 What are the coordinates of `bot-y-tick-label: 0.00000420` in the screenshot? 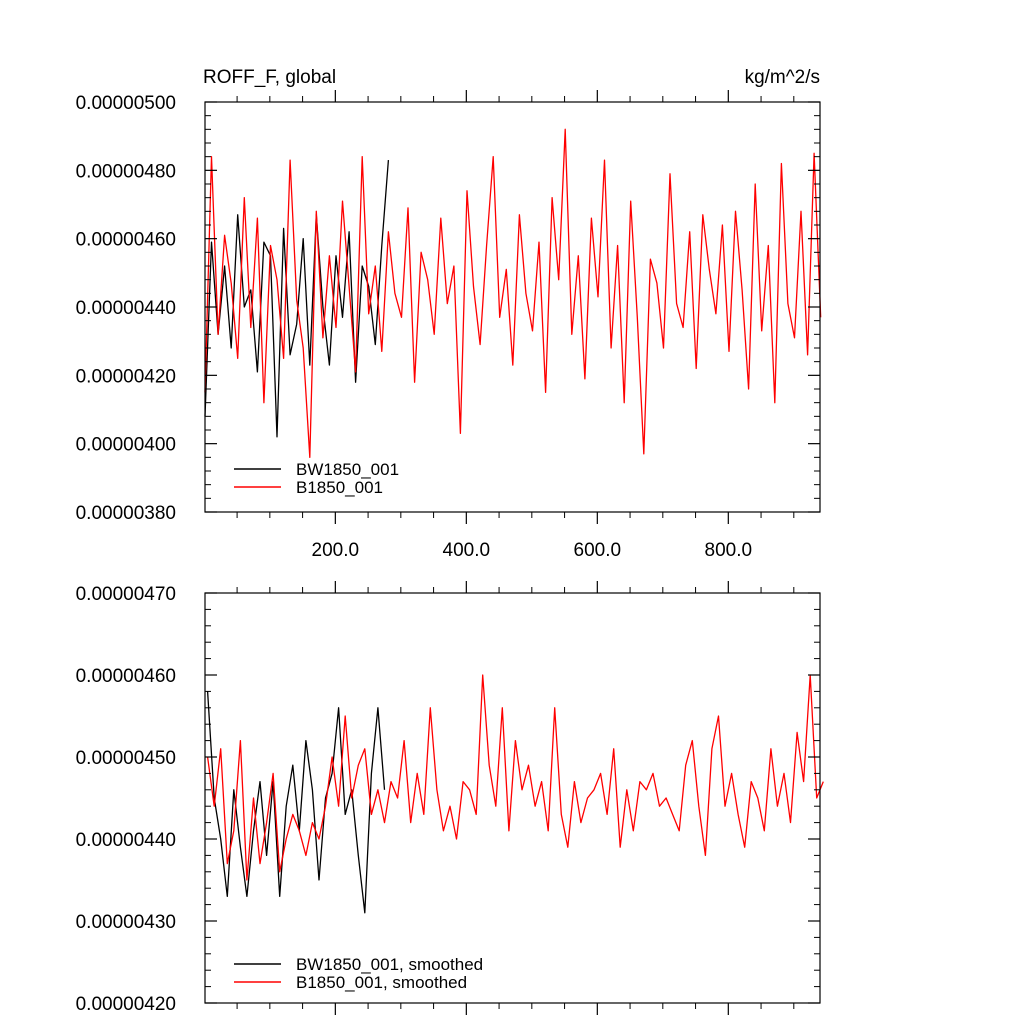 It's located at (126, 1004).